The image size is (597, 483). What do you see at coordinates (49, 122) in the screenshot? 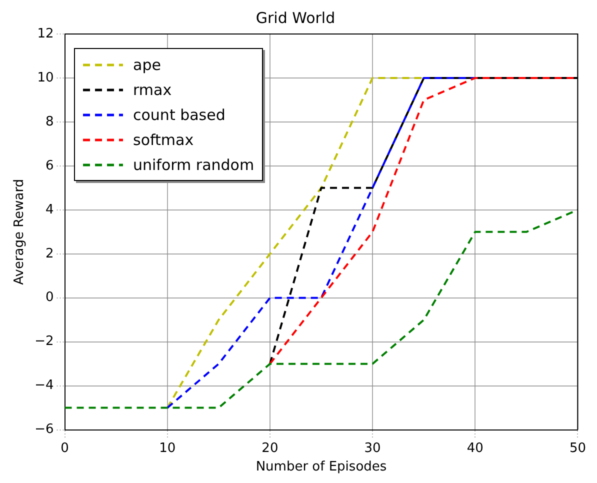
I see `y-tick-label: 8` at bounding box center [49, 122].